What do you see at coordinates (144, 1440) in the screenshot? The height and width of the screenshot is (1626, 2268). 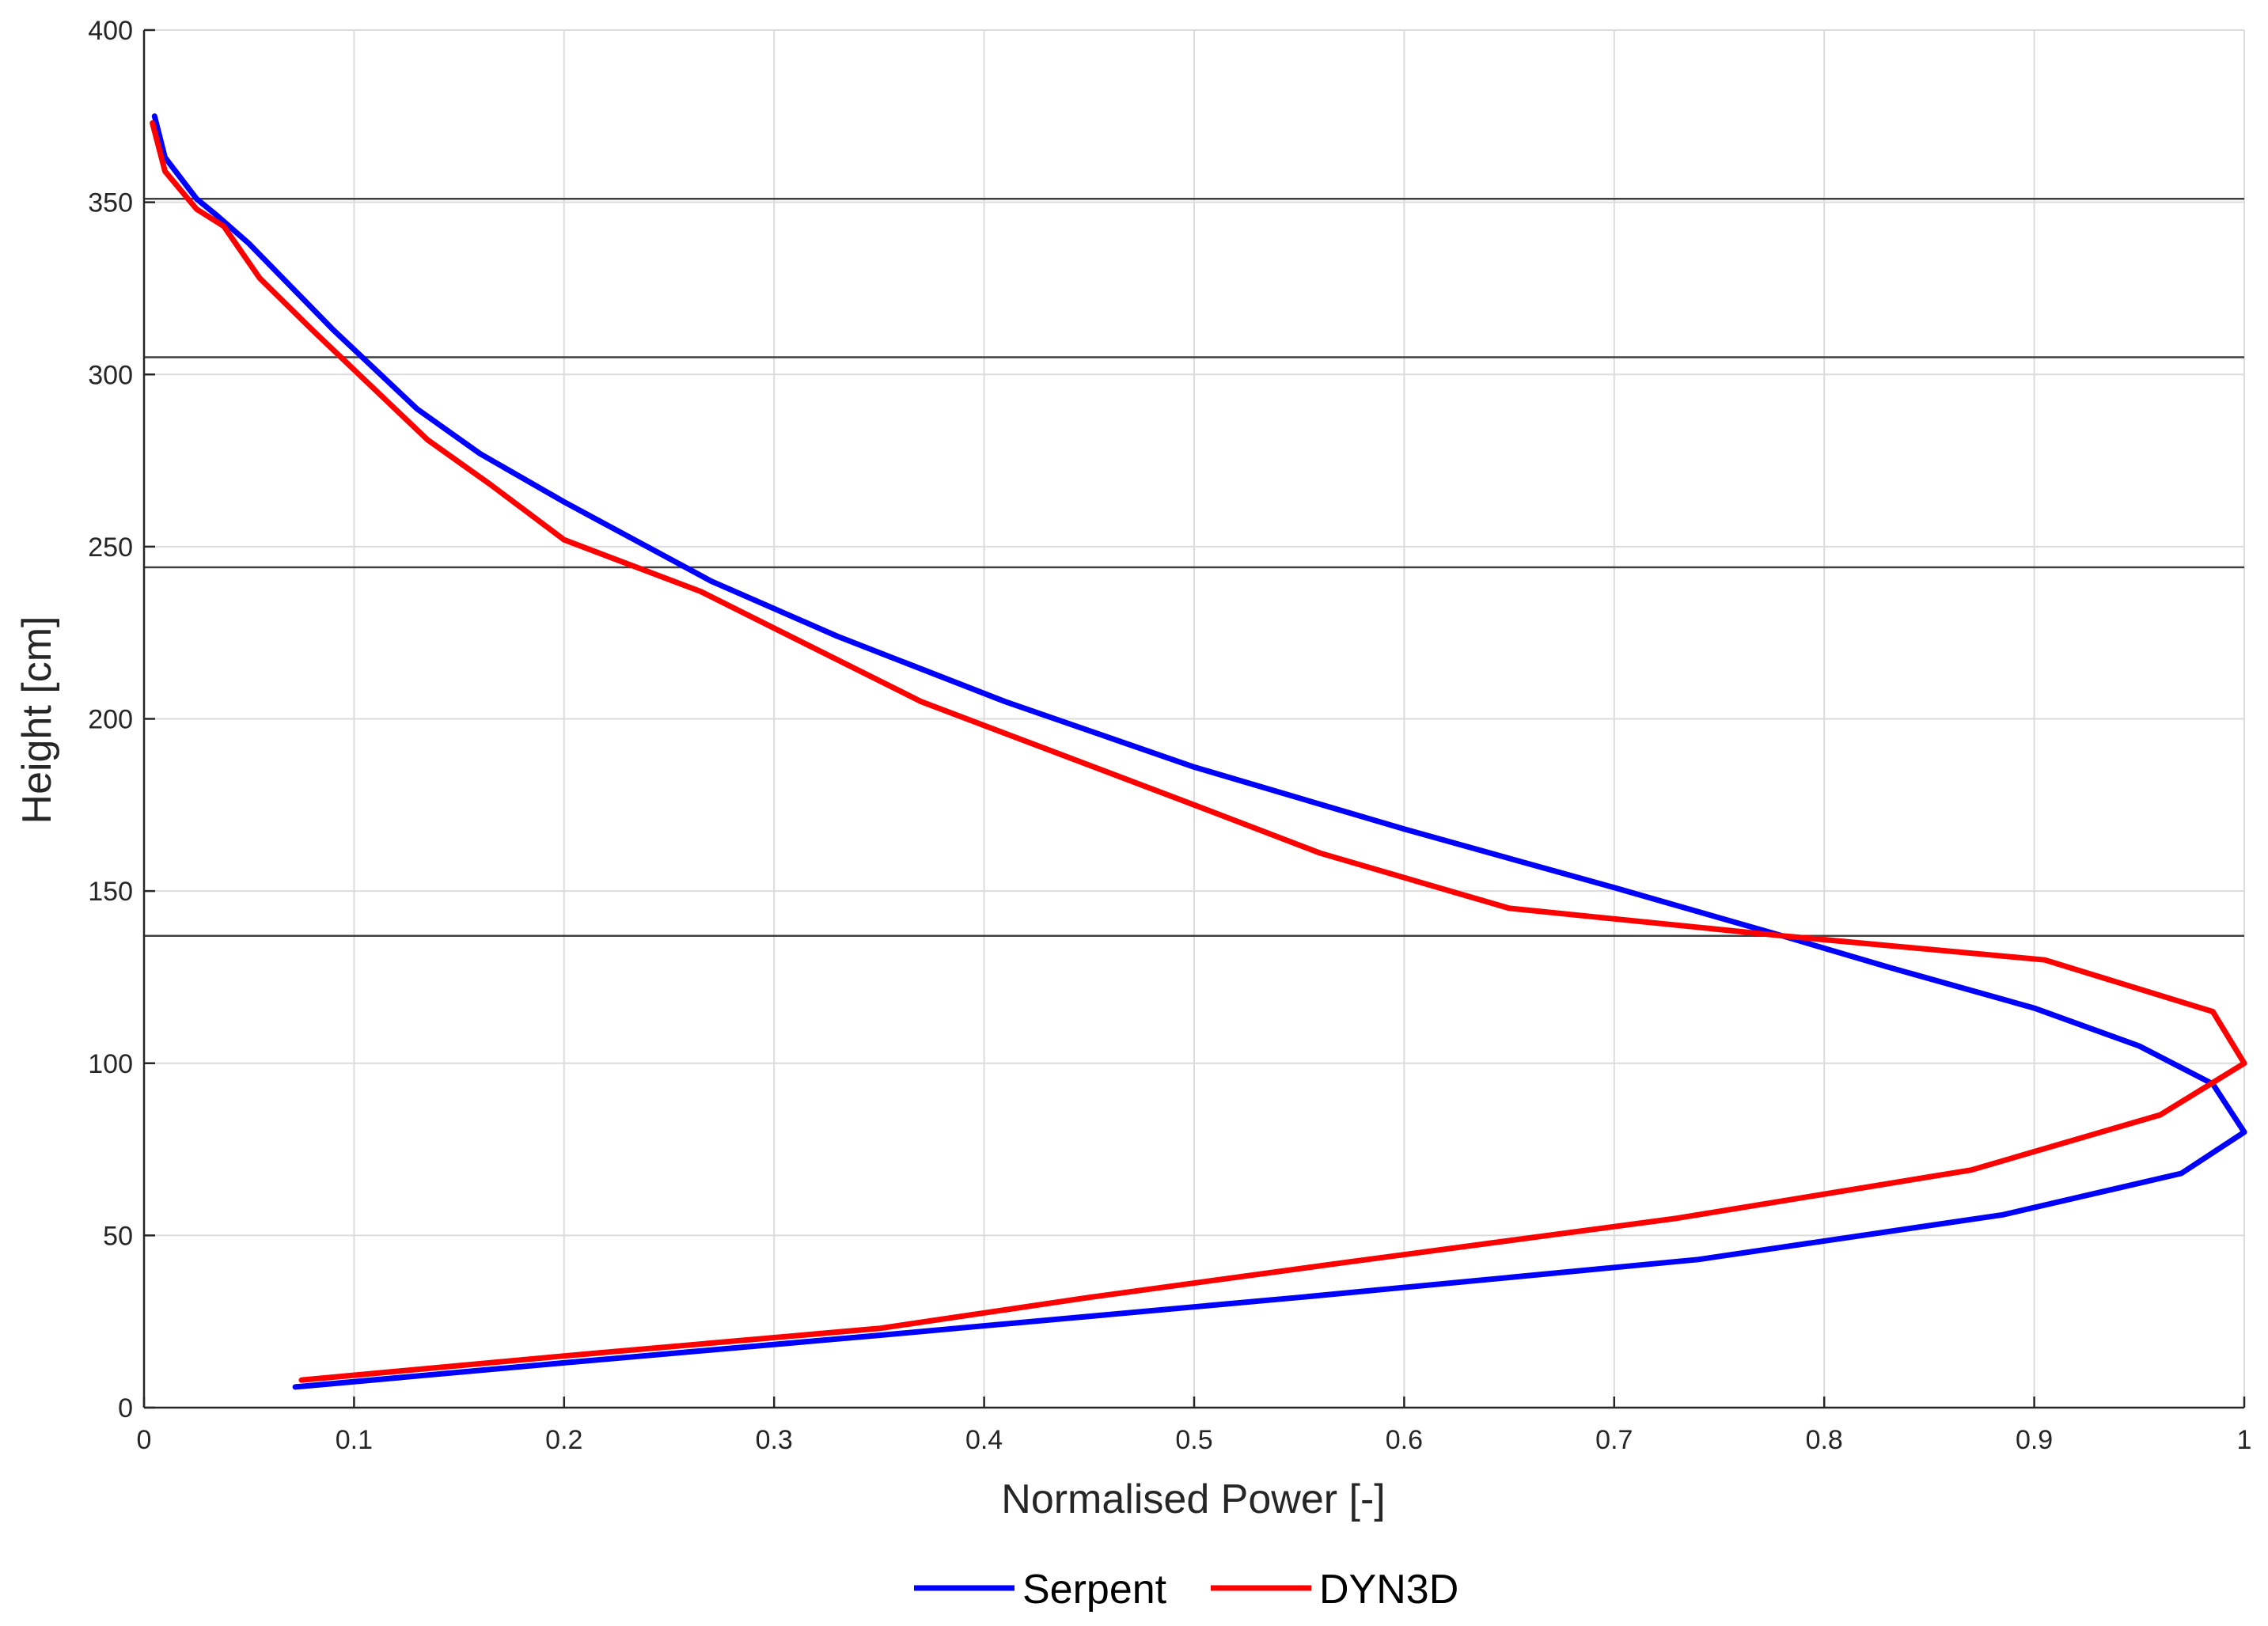 I see `x-tick-label: 0` at bounding box center [144, 1440].